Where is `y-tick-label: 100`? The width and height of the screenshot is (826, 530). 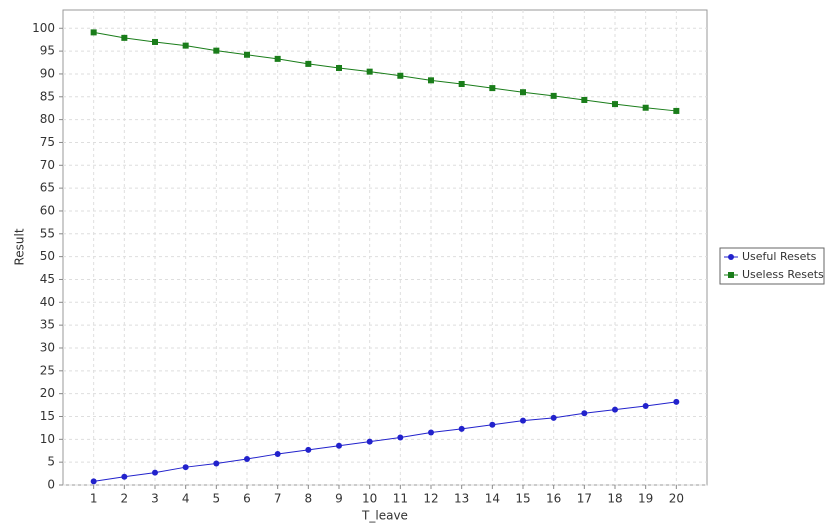 y-tick-label: 100 is located at coordinates (43, 28).